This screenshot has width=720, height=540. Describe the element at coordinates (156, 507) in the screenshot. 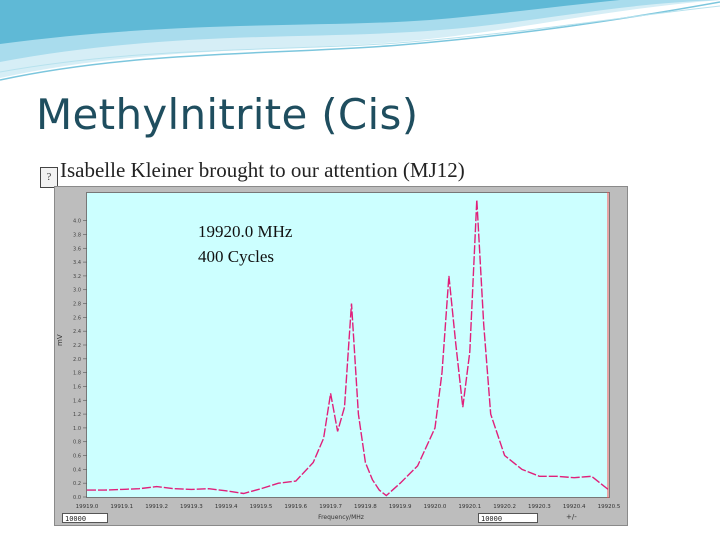

I see `x-tick-label: 19919.2` at that location.